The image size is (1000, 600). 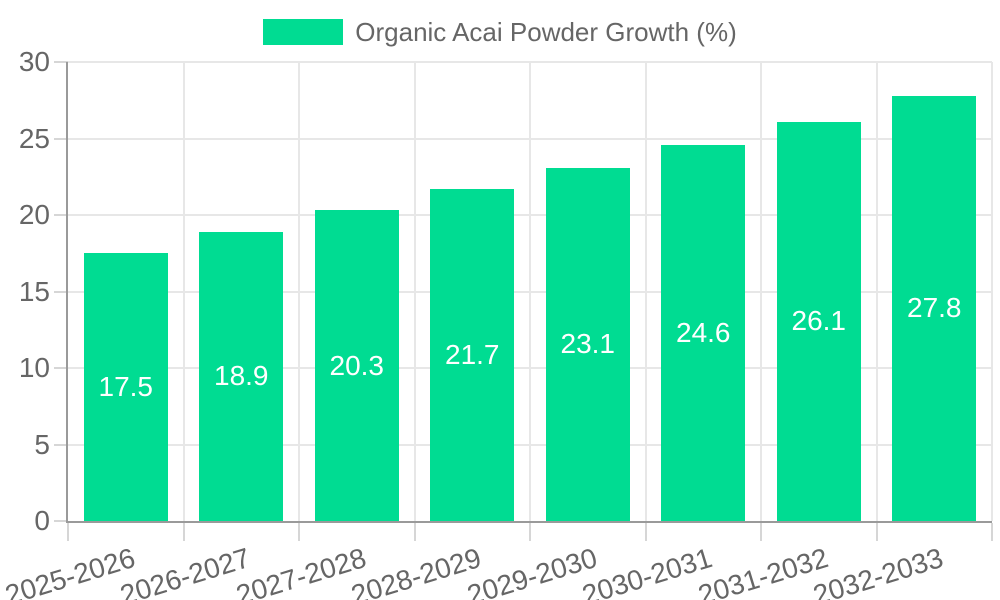 I want to click on bar-value-label: 21.7, so click(x=472, y=354).